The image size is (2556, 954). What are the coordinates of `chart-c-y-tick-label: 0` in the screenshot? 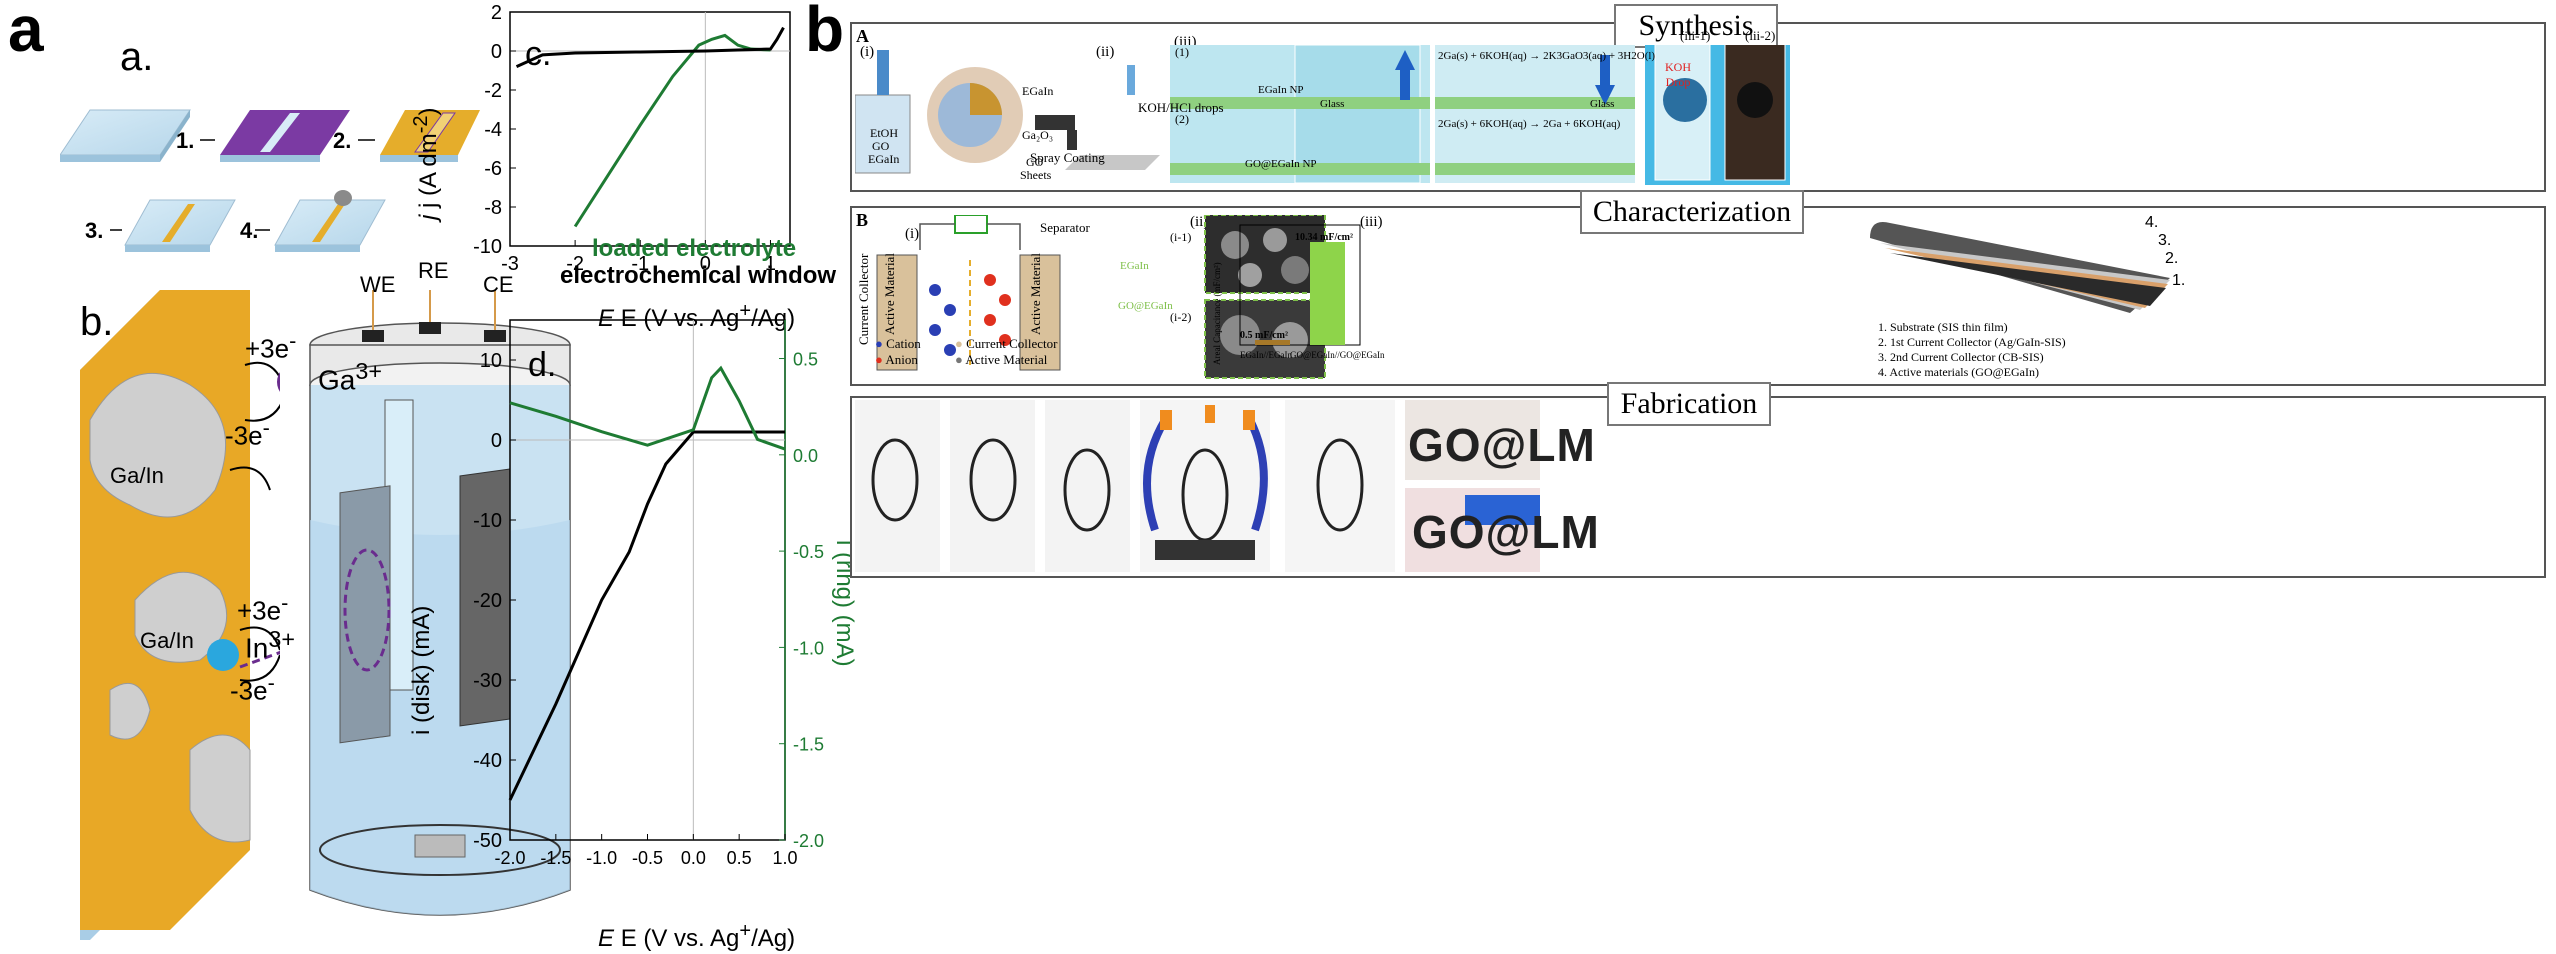 It's located at (496, 52).